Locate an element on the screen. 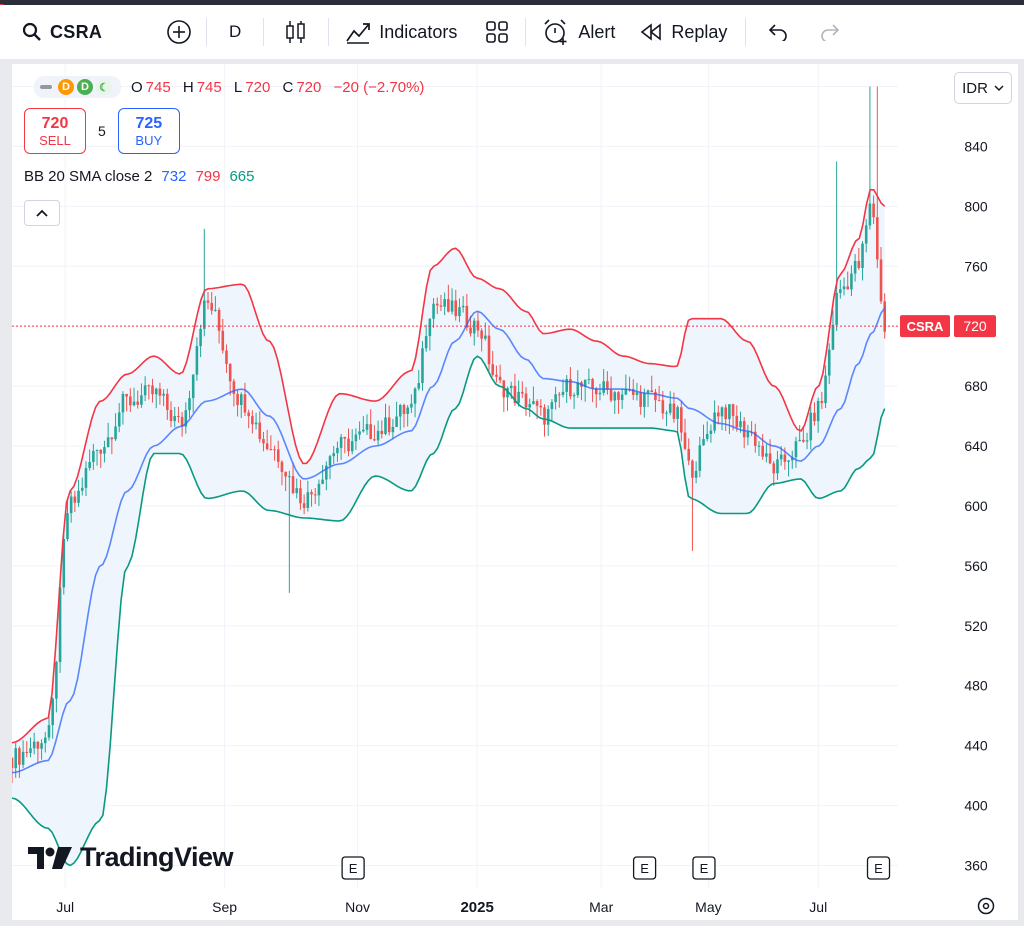  redo-button is located at coordinates (831, 32).